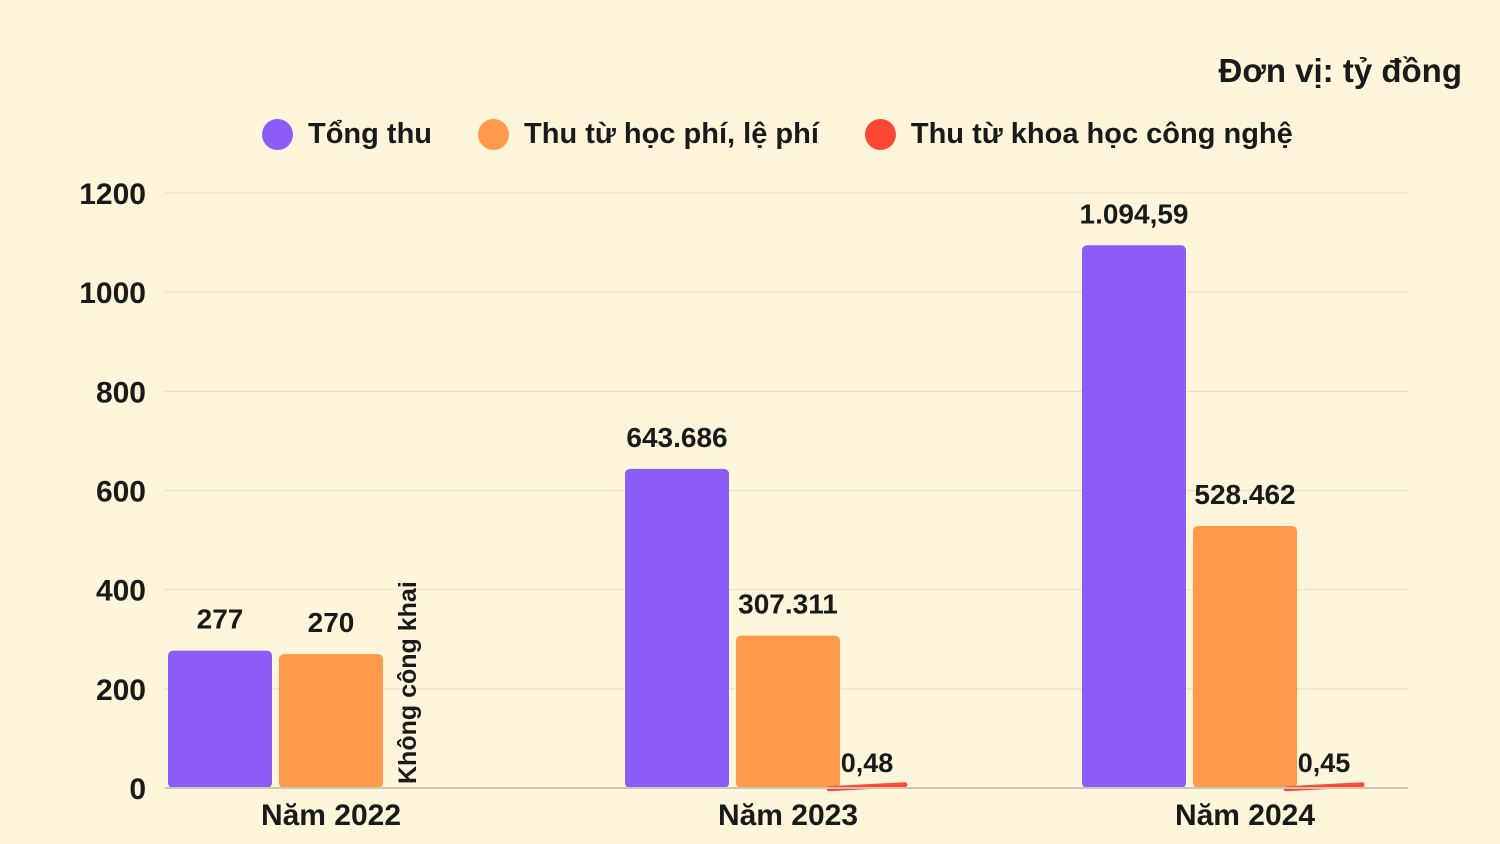  Describe the element at coordinates (121, 690) in the screenshot. I see `y-tick-label: 200` at that location.